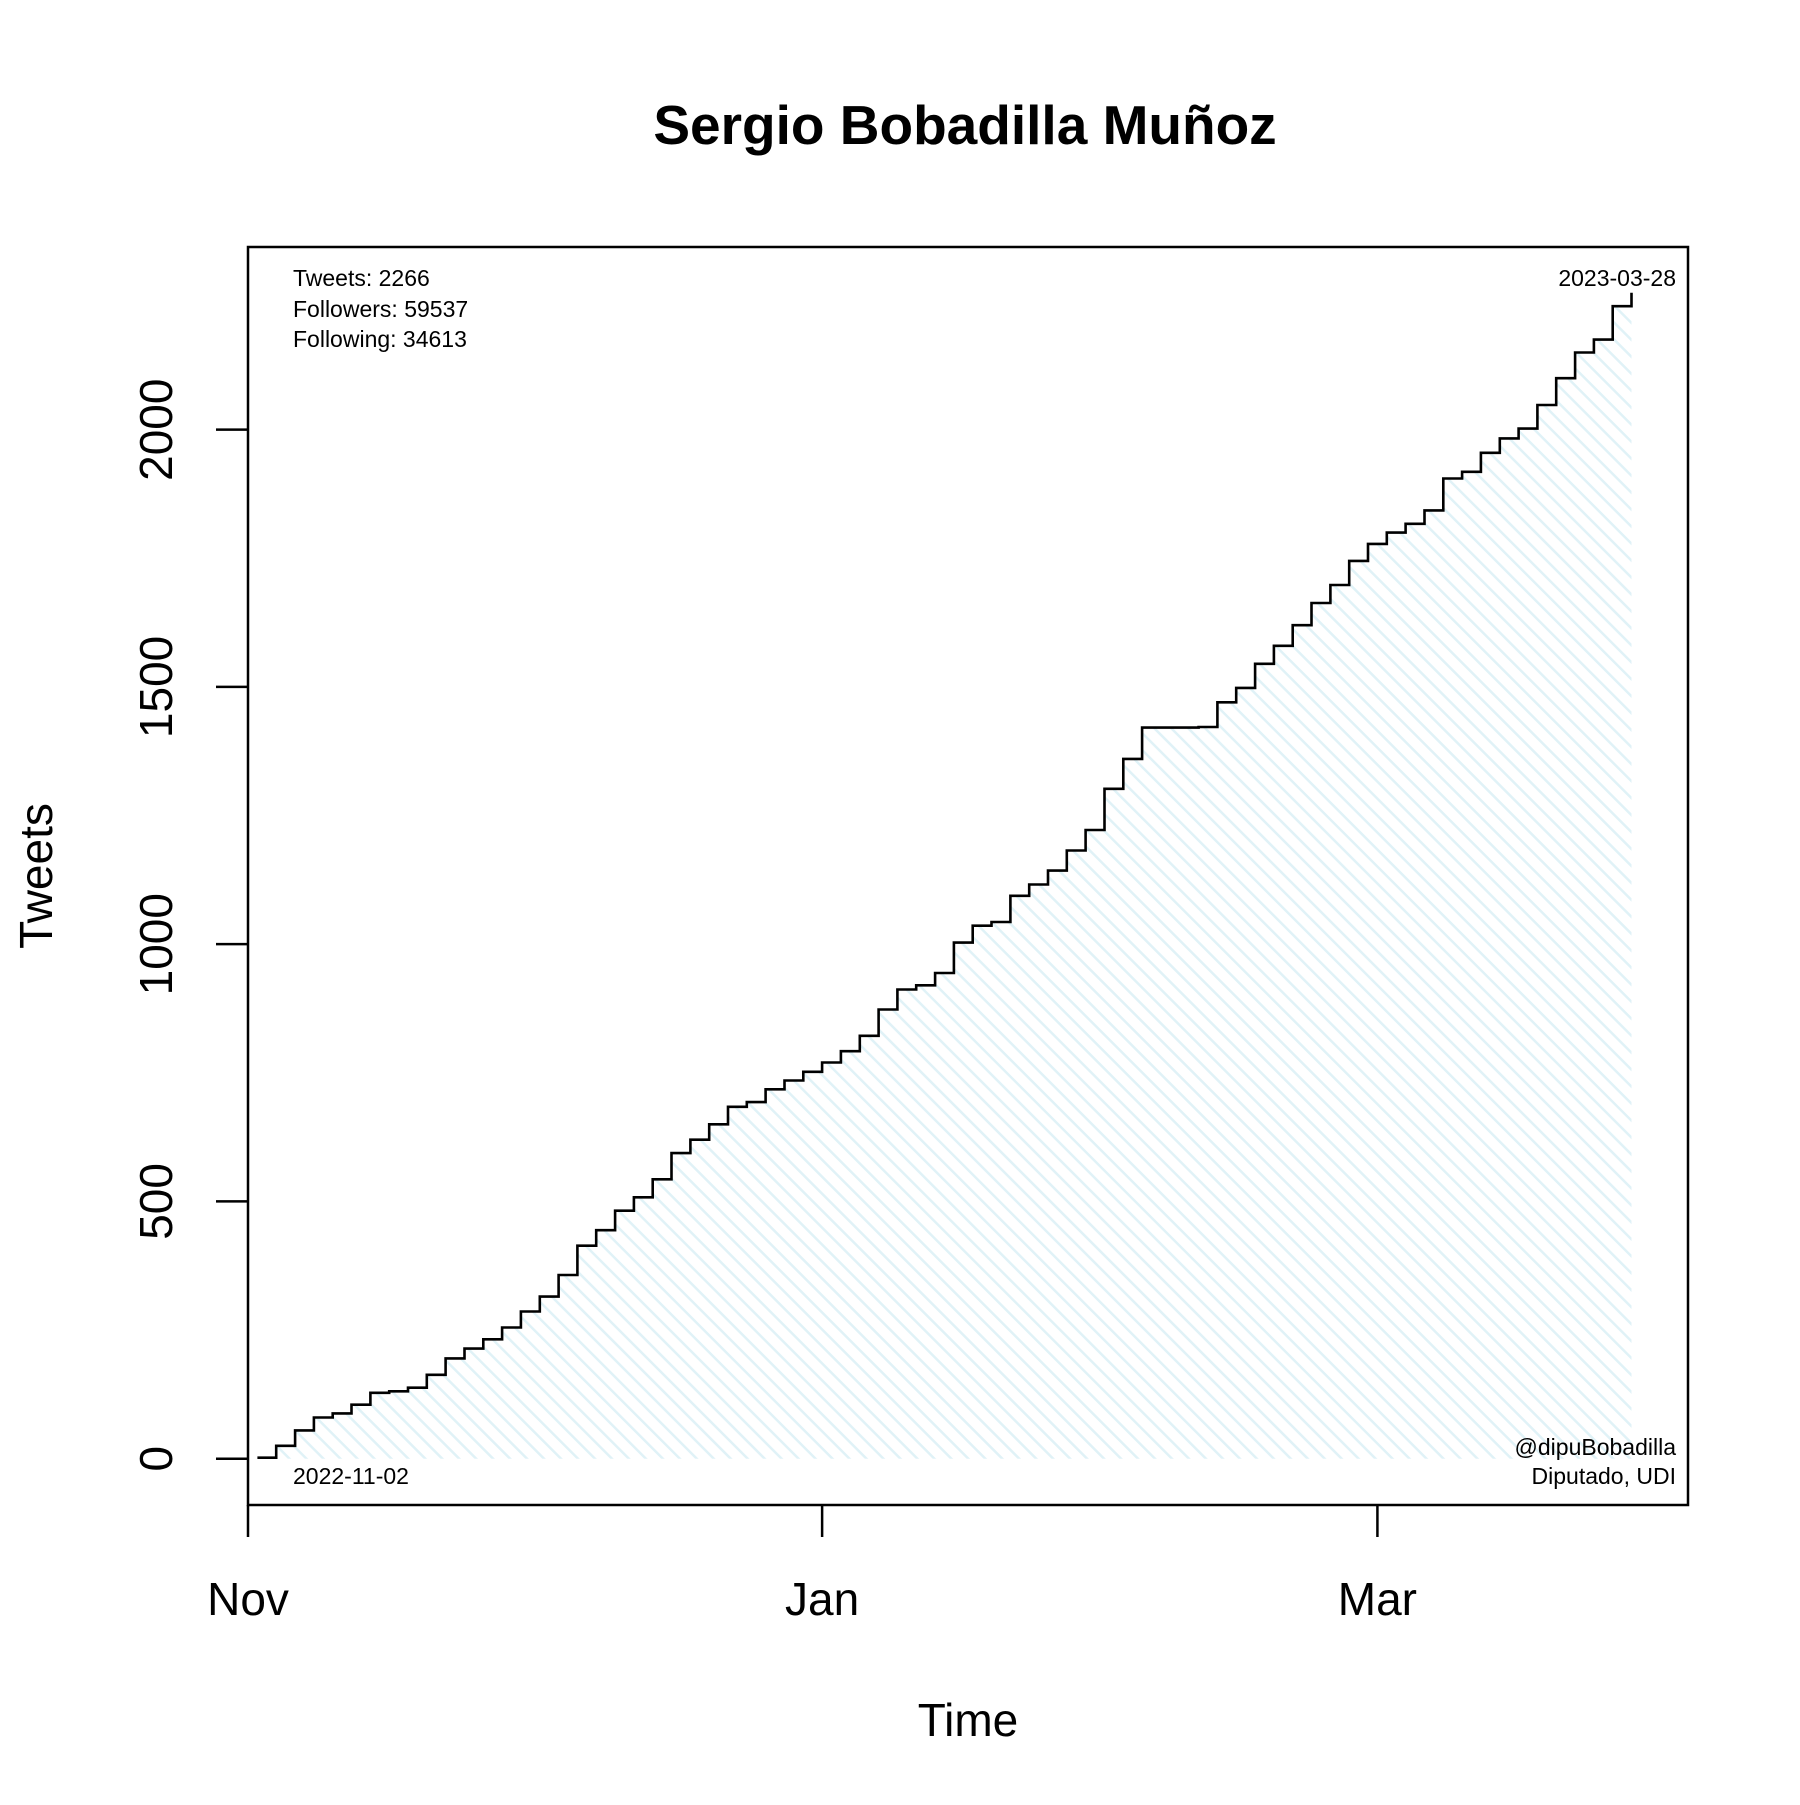 The height and width of the screenshot is (1805, 1800). Describe the element at coordinates (812, 1565) in the screenshot. I see `x-axis: Nov Jan Mar` at that location.